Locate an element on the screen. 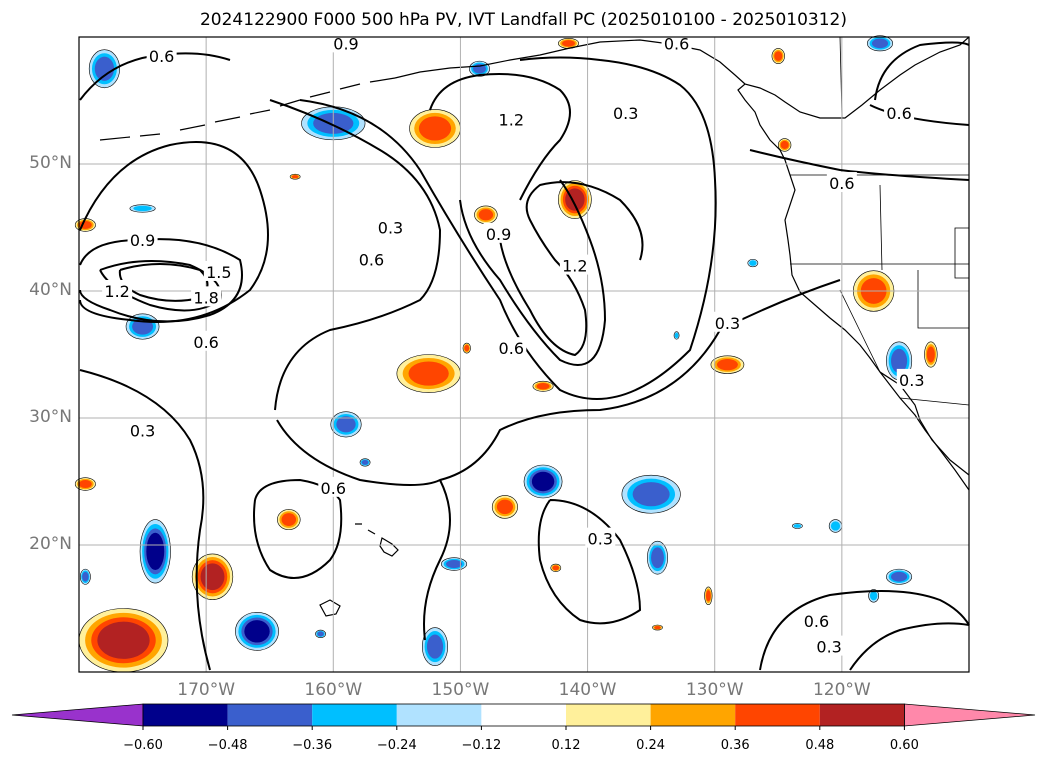 Image resolution: width=1047 pixels, height=765 pixels. latitude-label: 50°N is located at coordinates (50, 163).